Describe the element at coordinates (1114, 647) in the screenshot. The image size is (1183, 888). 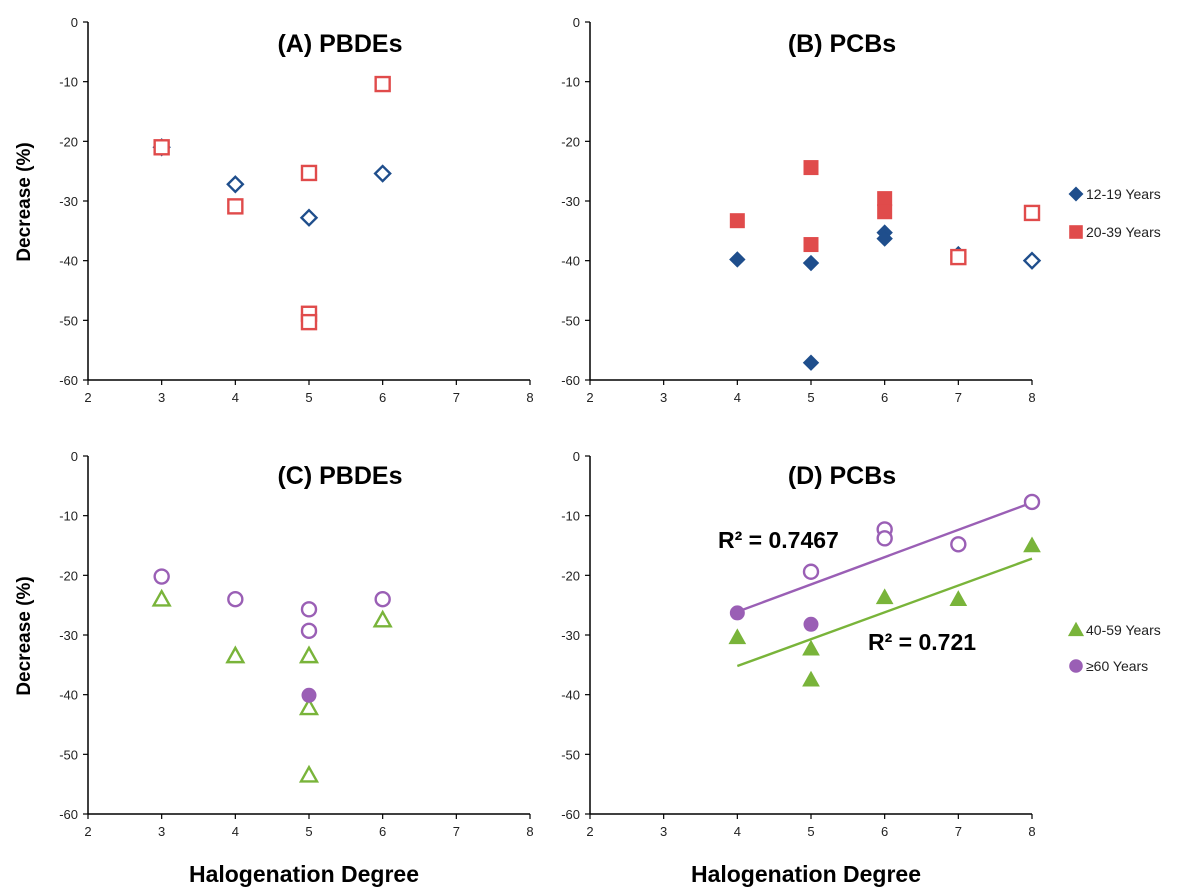
I see `legend: 40-59 Years ≥60 Years` at that location.